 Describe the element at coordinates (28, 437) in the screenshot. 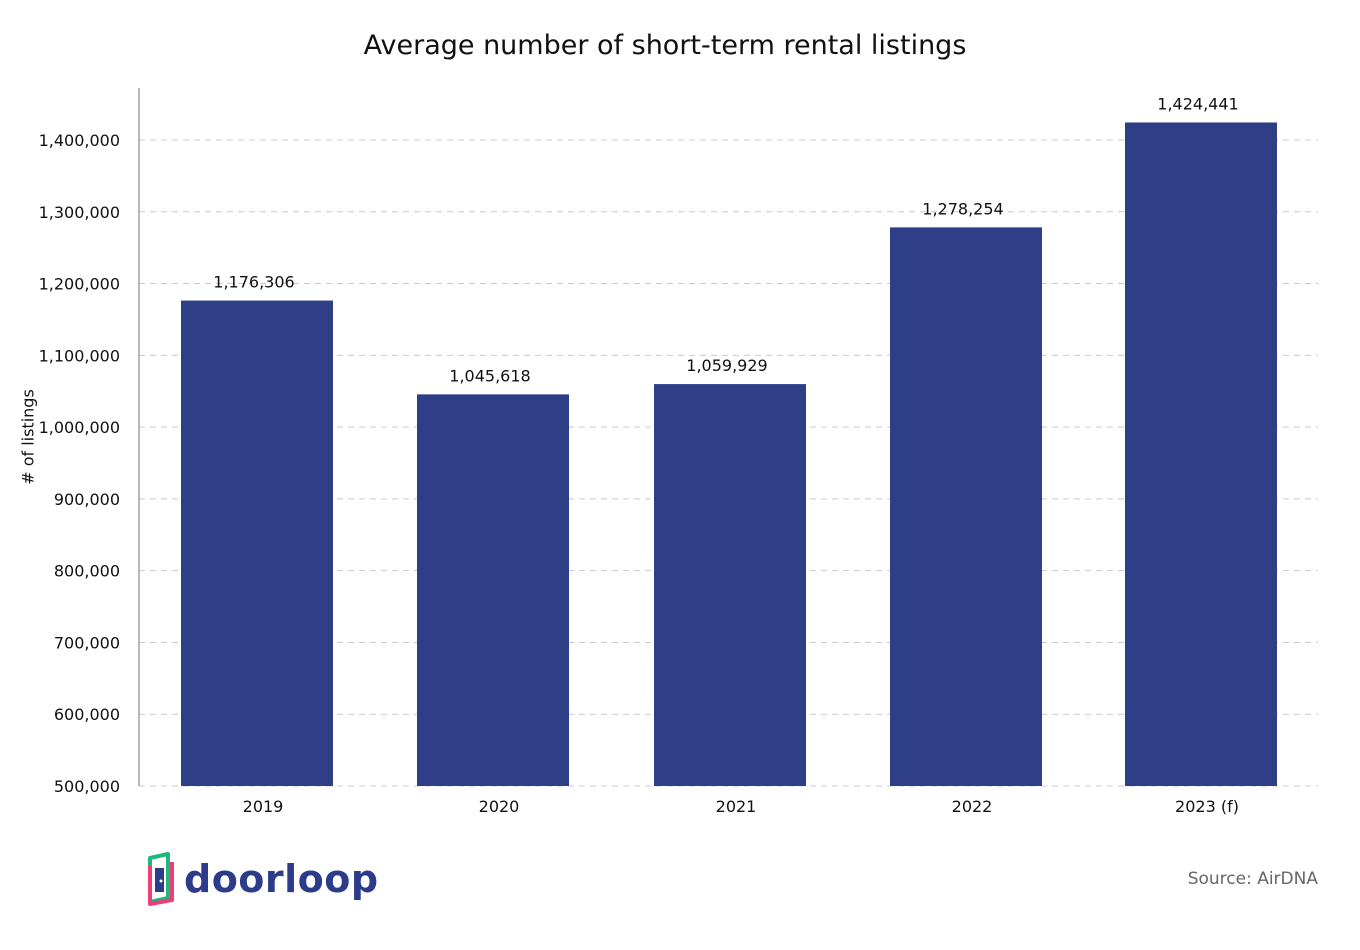

I see `y-axis-label: # of listings` at that location.